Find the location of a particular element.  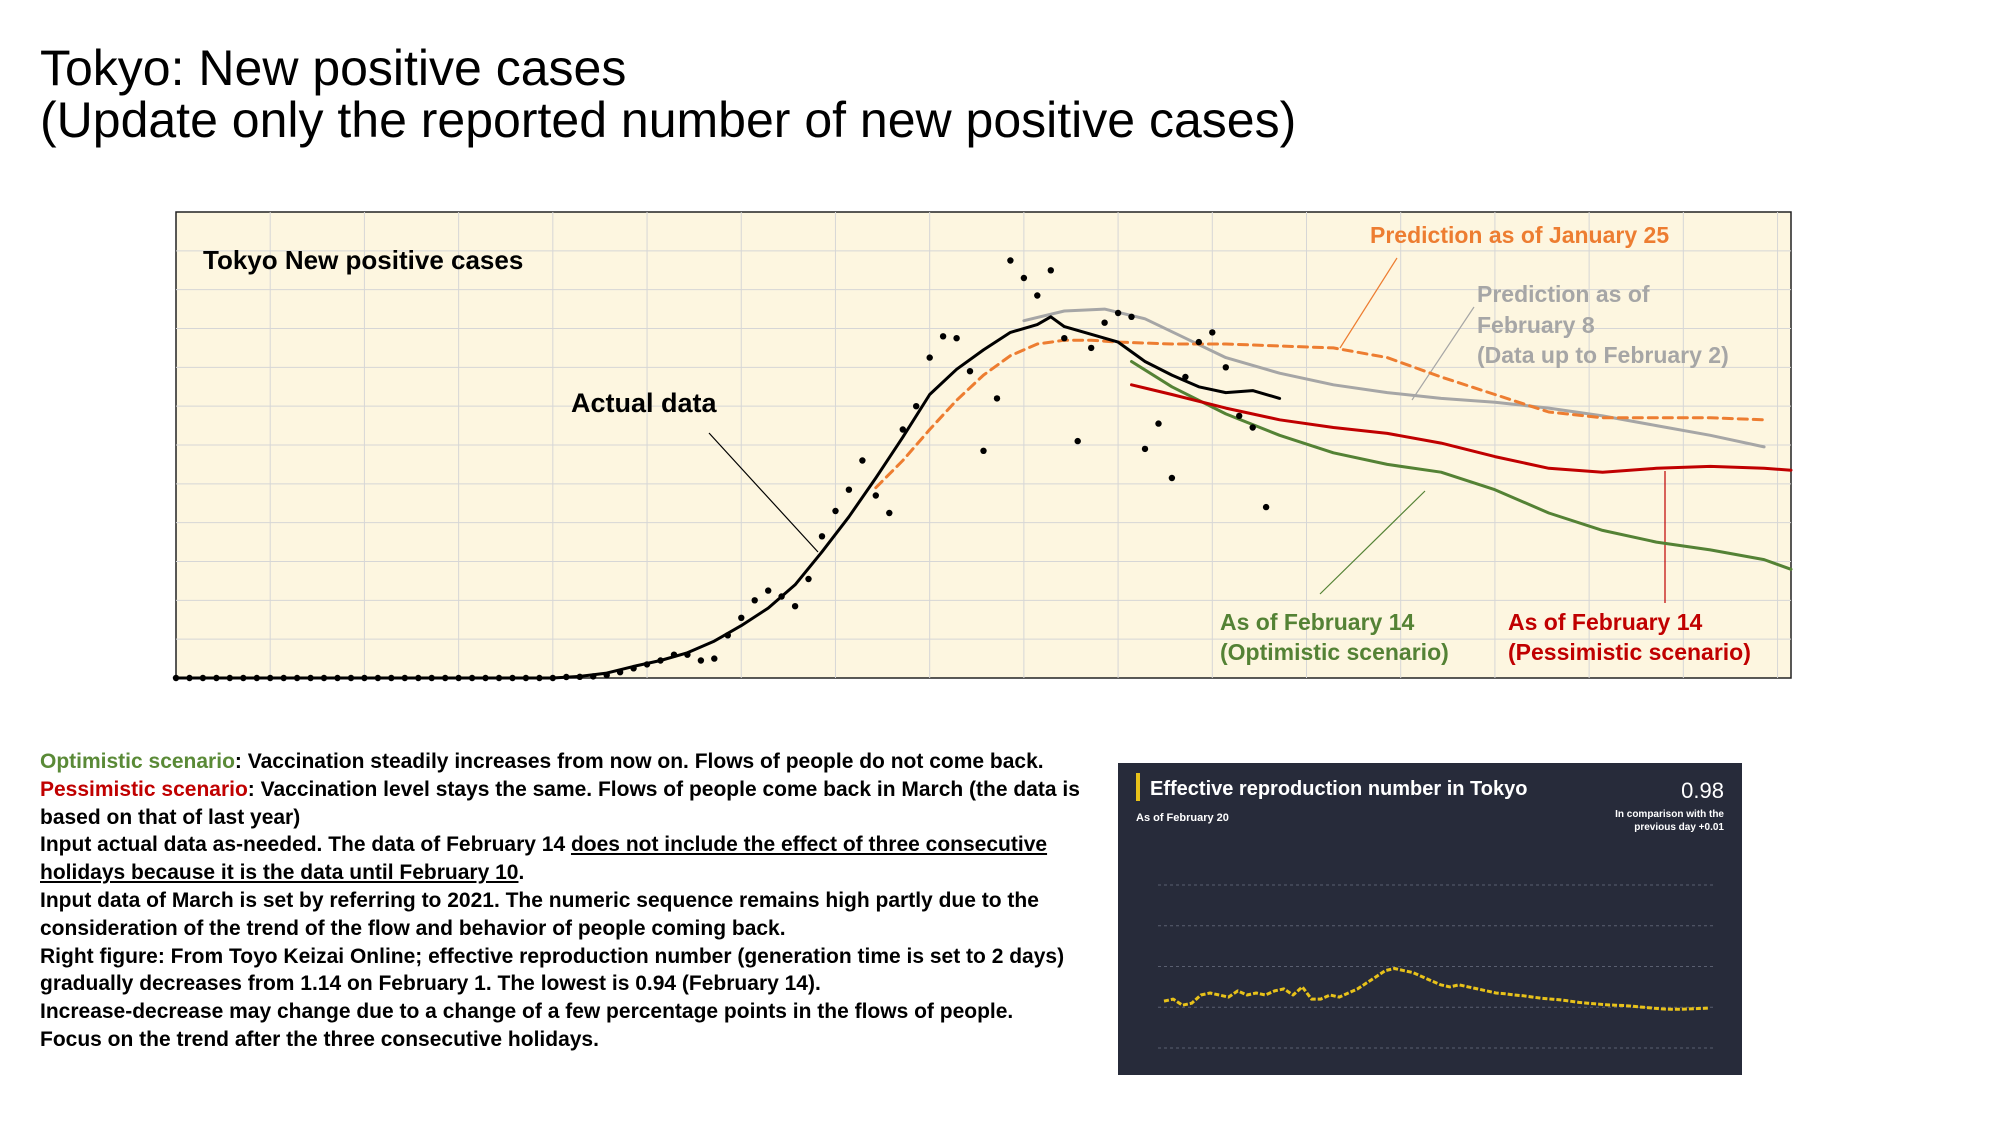

annotation-leader-lines is located at coordinates (1187, 430).